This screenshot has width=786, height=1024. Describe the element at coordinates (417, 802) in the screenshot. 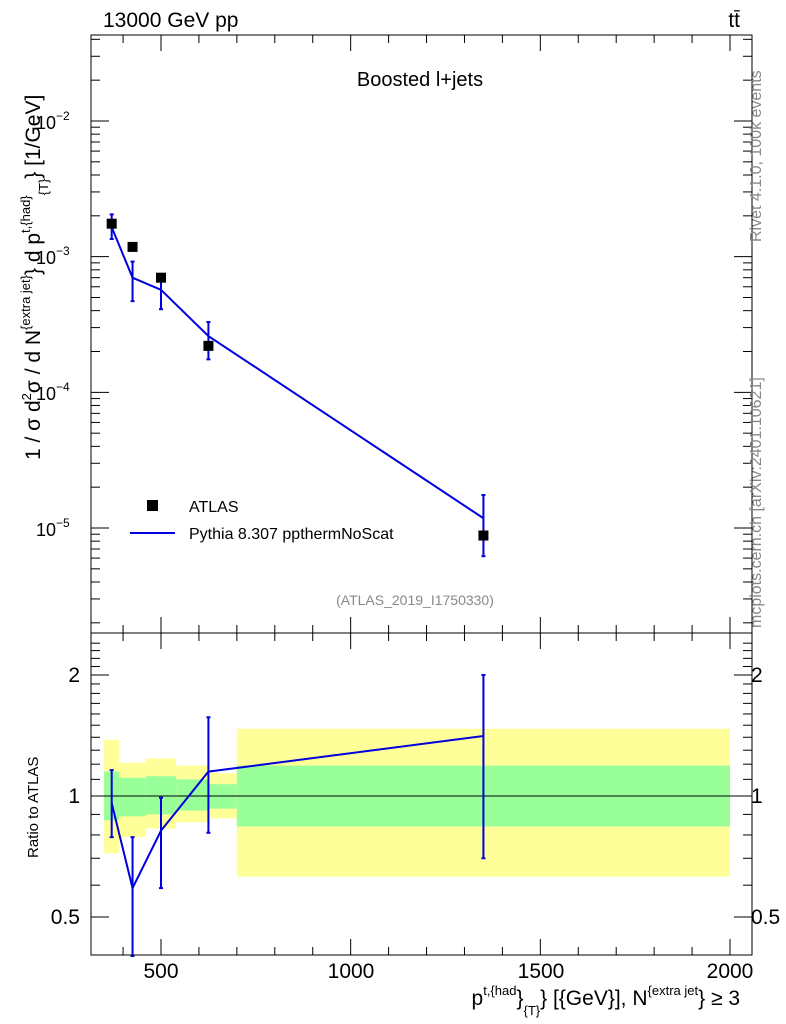

I see `ratio-uncertainty-bands` at that location.